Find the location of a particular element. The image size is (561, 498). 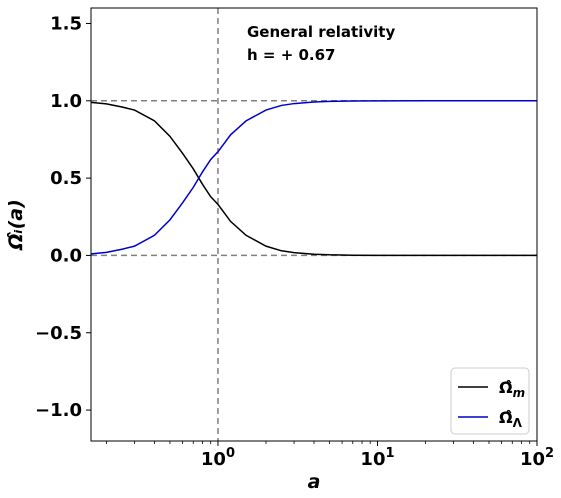

annotation-h-value: h = + 0.67 is located at coordinates (291, 55).